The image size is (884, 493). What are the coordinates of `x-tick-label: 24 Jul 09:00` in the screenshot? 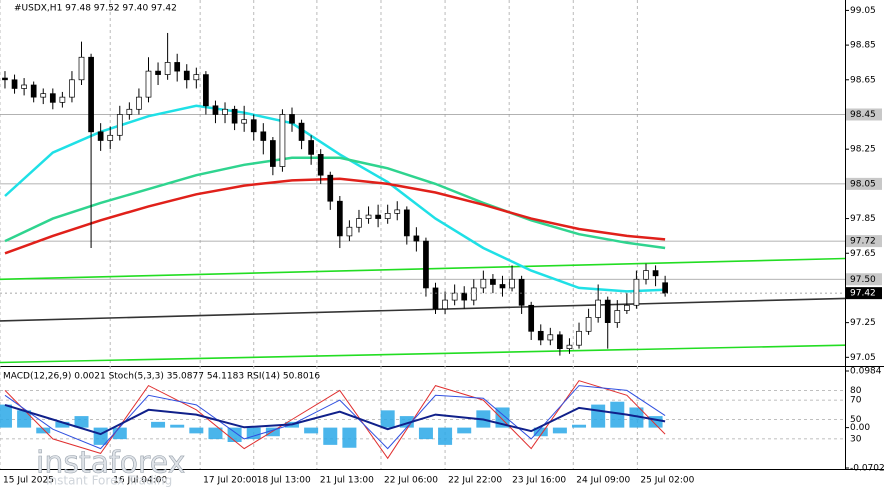 It's located at (603, 481).